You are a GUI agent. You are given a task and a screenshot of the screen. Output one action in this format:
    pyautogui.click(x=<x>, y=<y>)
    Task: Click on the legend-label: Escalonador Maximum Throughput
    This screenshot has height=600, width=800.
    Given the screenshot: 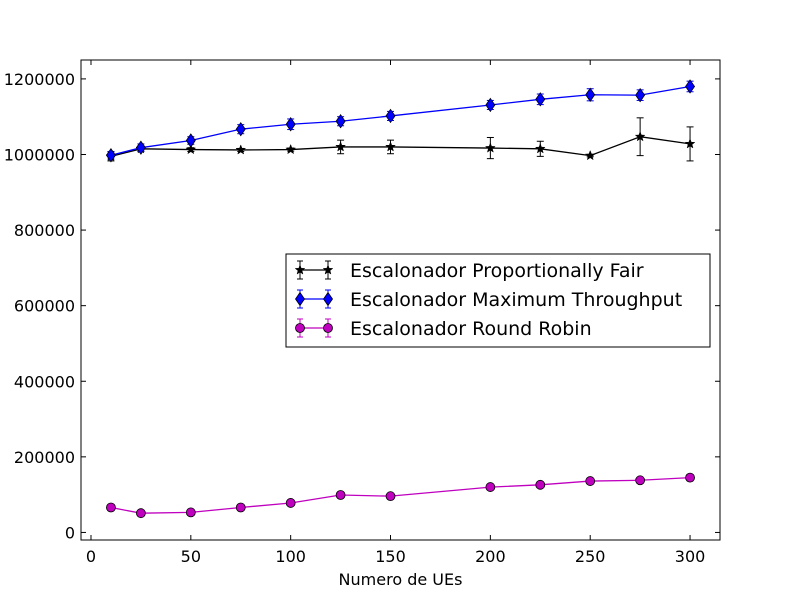 What is the action you would take?
    pyautogui.click(x=516, y=300)
    